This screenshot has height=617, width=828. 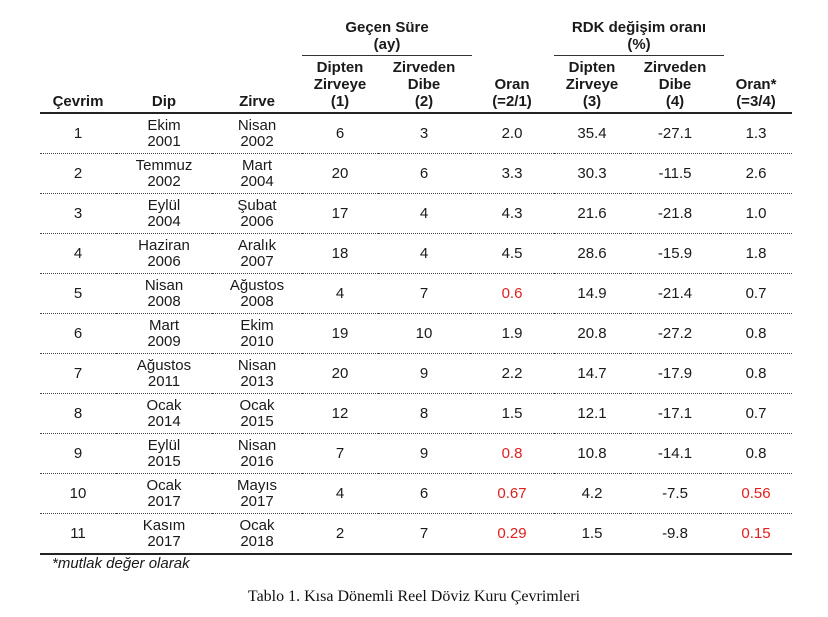 I want to click on table-cell: 4.5, so click(x=512, y=253).